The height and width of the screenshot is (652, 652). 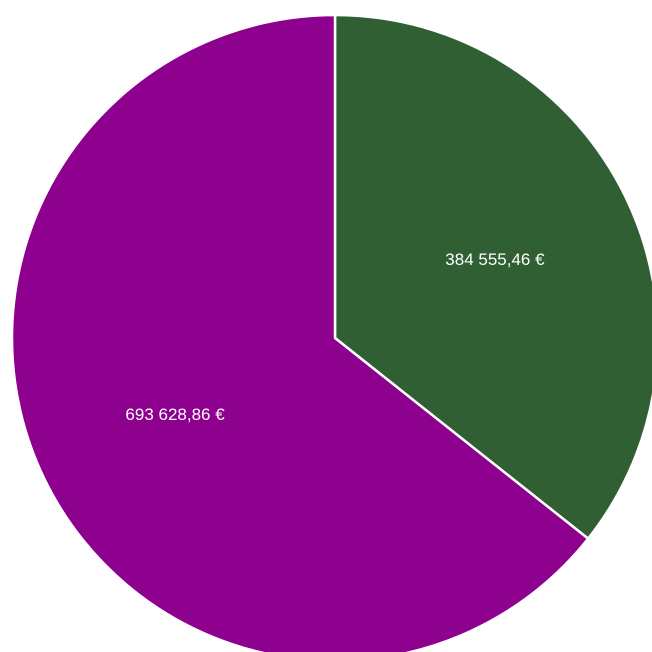 I want to click on pie-slice-label-0: 384 555,46 €, so click(x=495, y=259).